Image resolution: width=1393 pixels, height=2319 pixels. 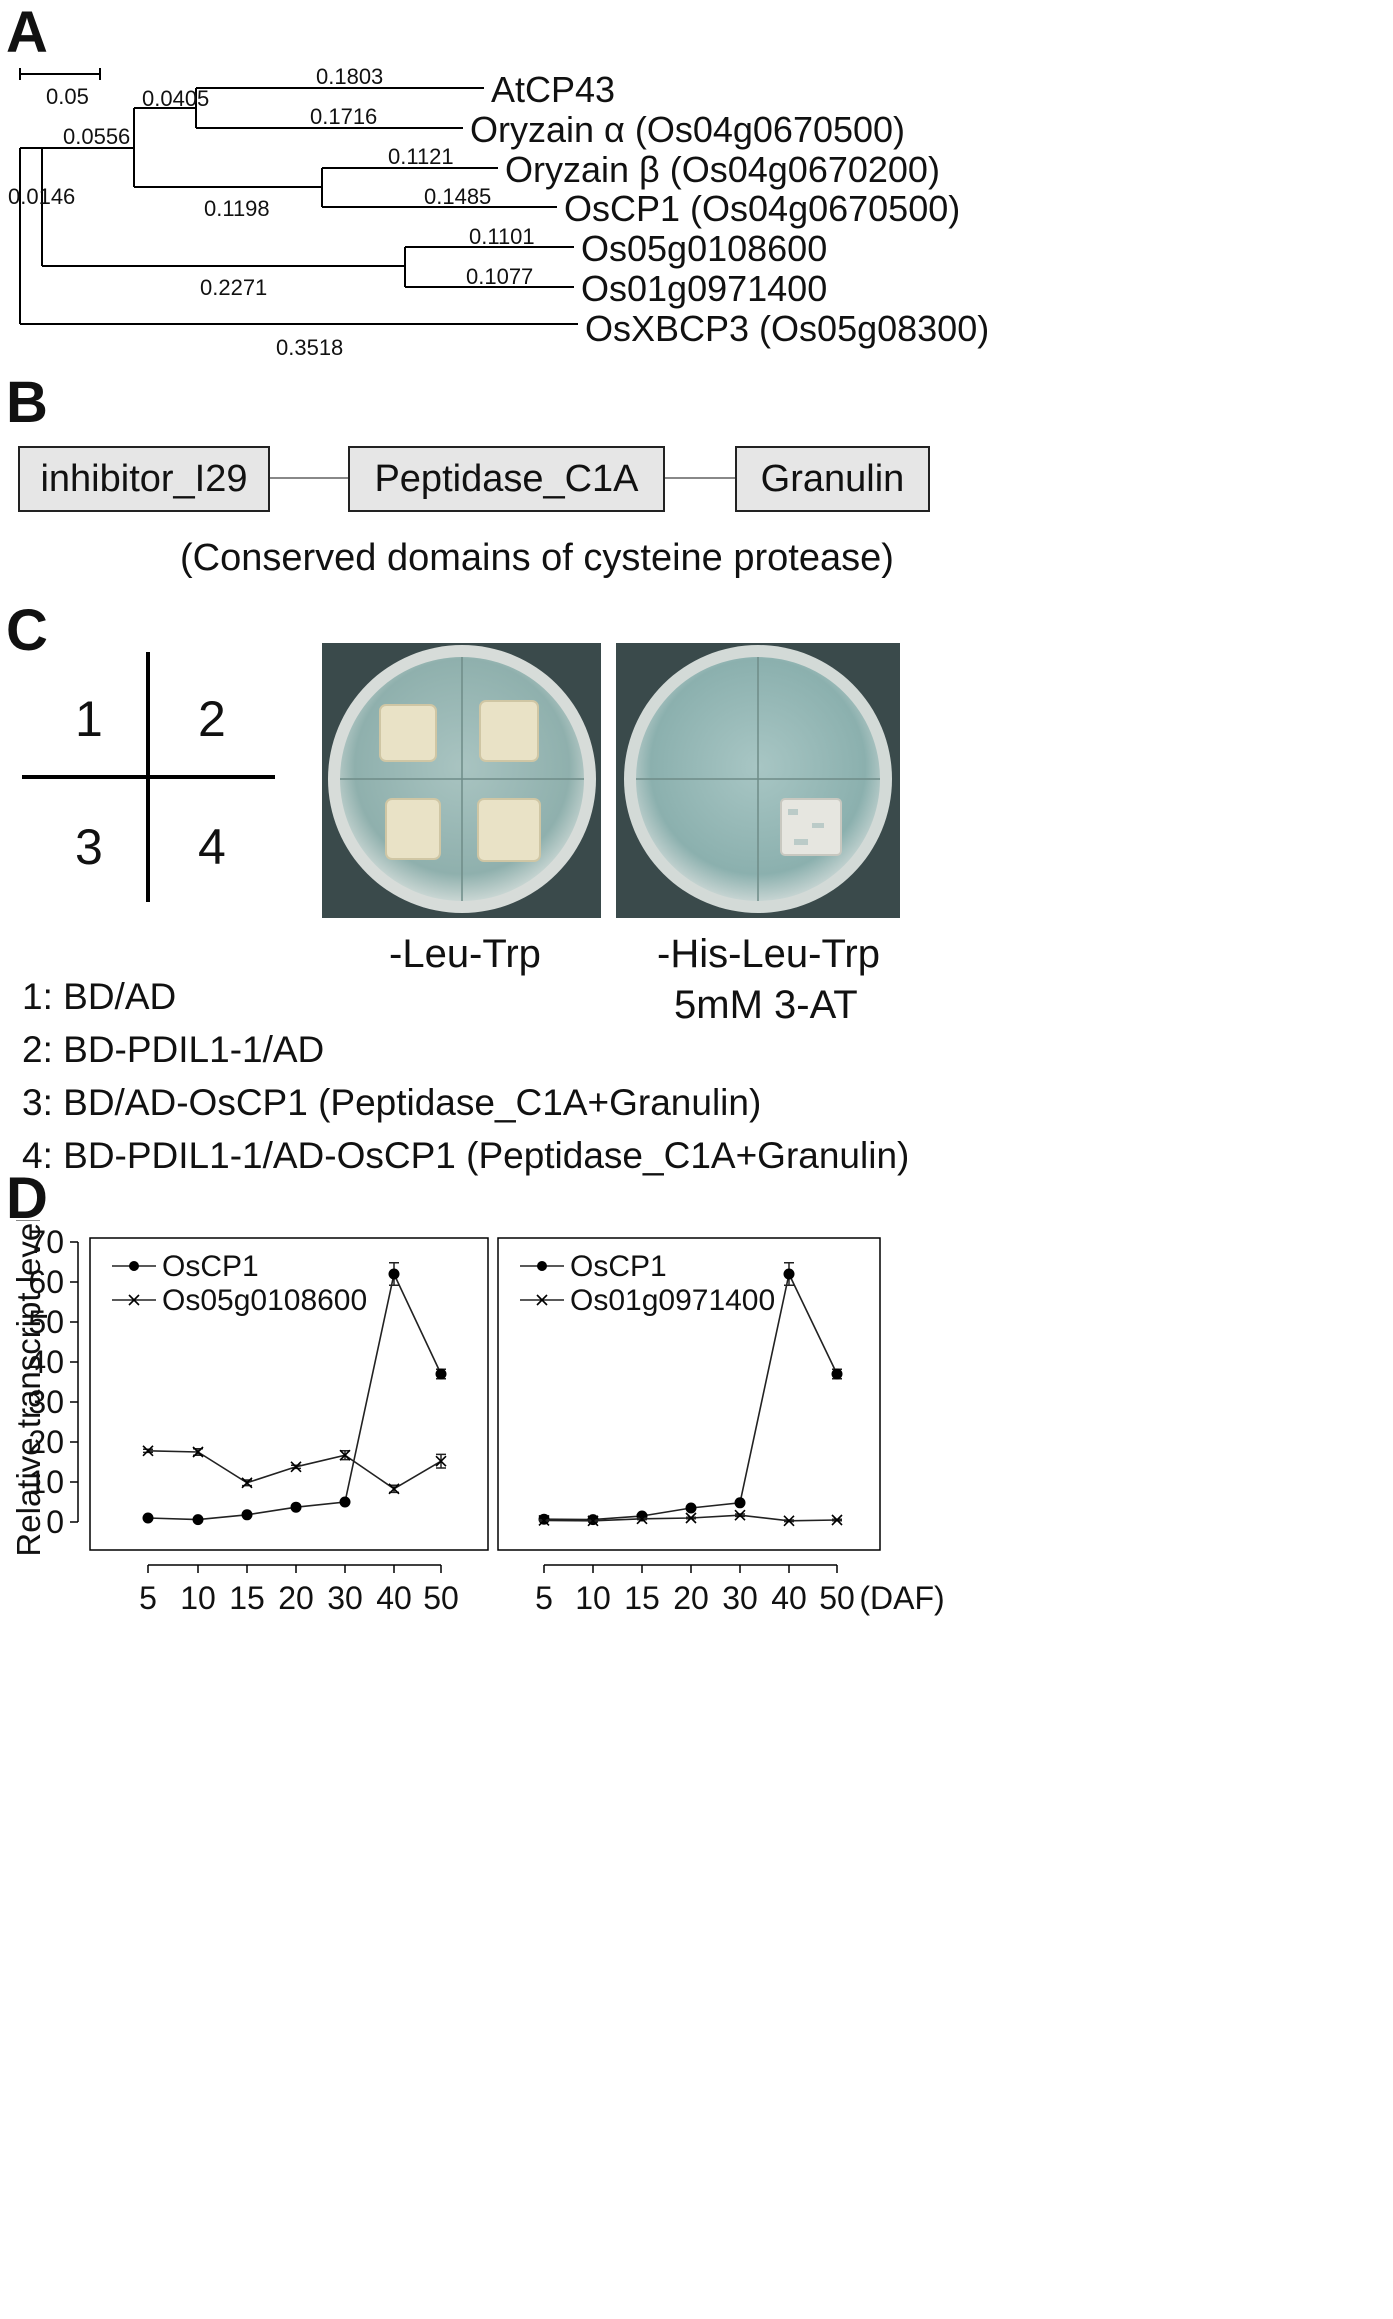 I want to click on x-tick-label: 5, so click(x=148, y=1598).